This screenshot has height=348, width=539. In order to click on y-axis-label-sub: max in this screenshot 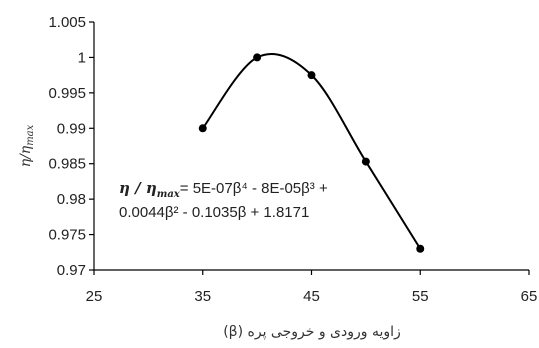, I will do `click(30, 134)`.